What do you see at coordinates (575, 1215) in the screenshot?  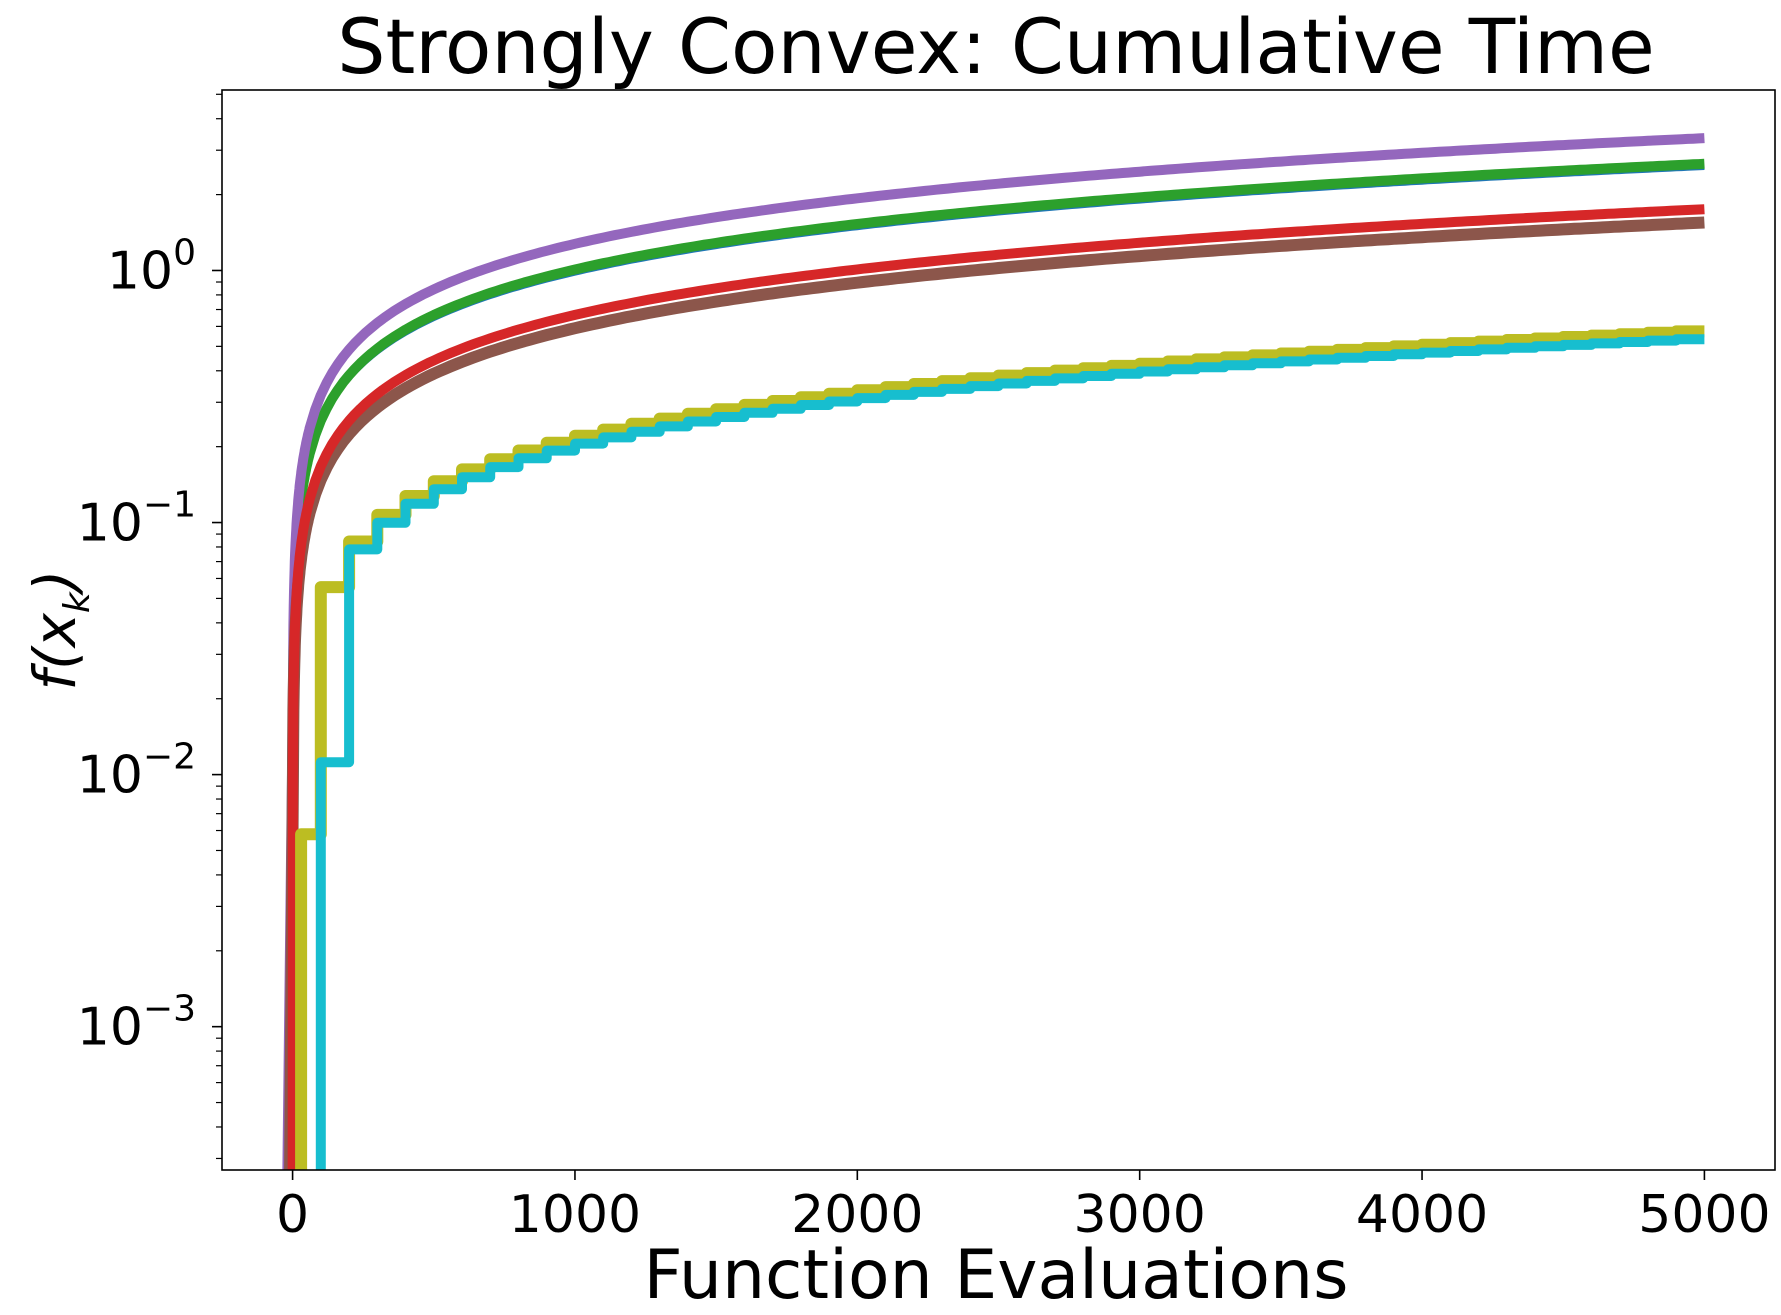 I see `x-tick-label: 1000` at bounding box center [575, 1215].